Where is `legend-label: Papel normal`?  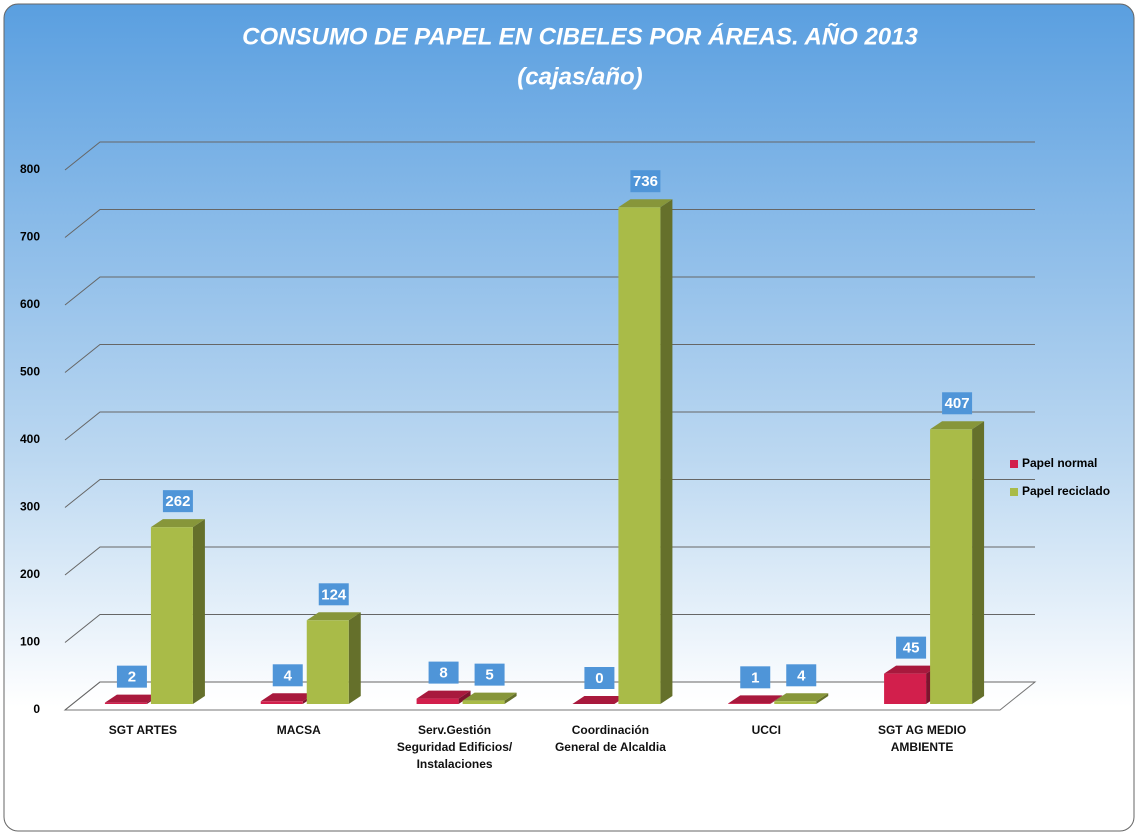
legend-label: Papel normal is located at coordinates (1059, 463).